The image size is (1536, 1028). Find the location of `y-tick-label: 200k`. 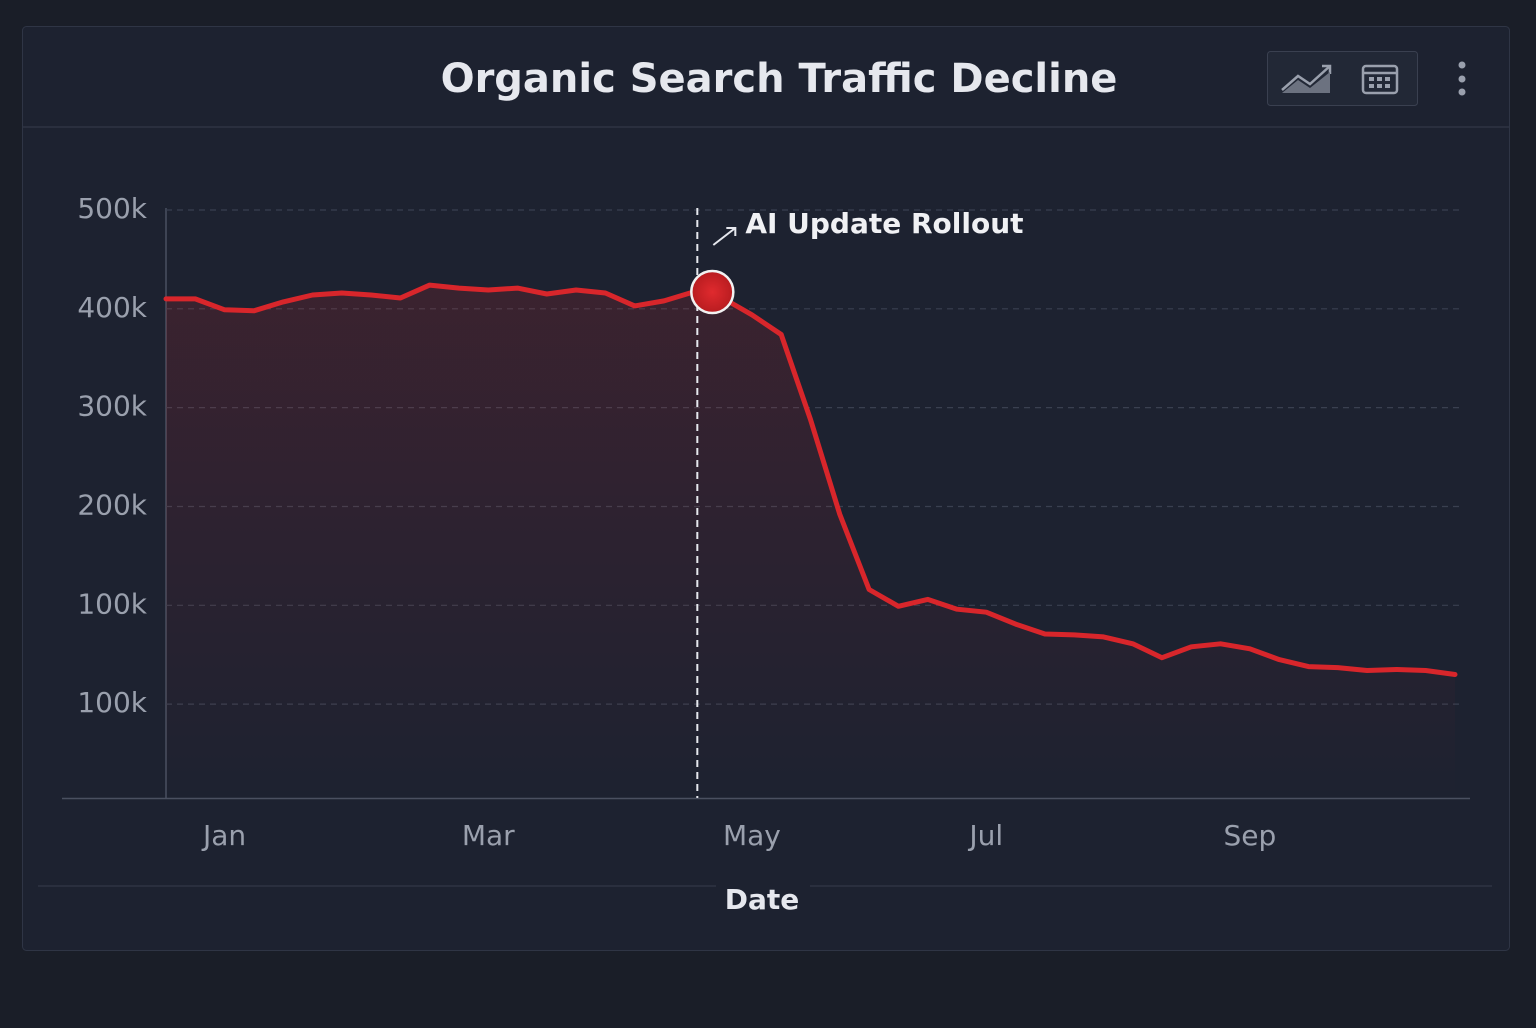

y-tick-label: 200k is located at coordinates (112, 504).